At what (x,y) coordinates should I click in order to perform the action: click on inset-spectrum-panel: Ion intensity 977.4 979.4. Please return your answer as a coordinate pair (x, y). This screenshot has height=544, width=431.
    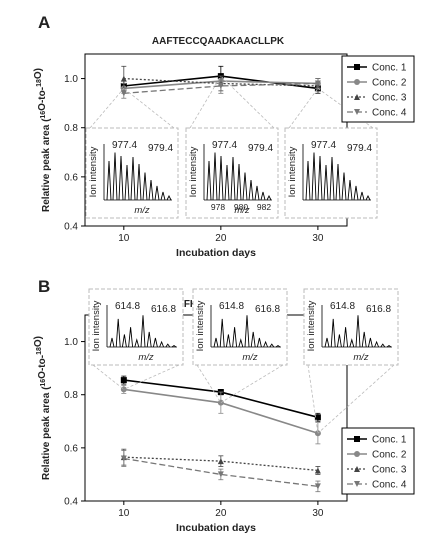
    Looking at the image, I should click on (331, 173).